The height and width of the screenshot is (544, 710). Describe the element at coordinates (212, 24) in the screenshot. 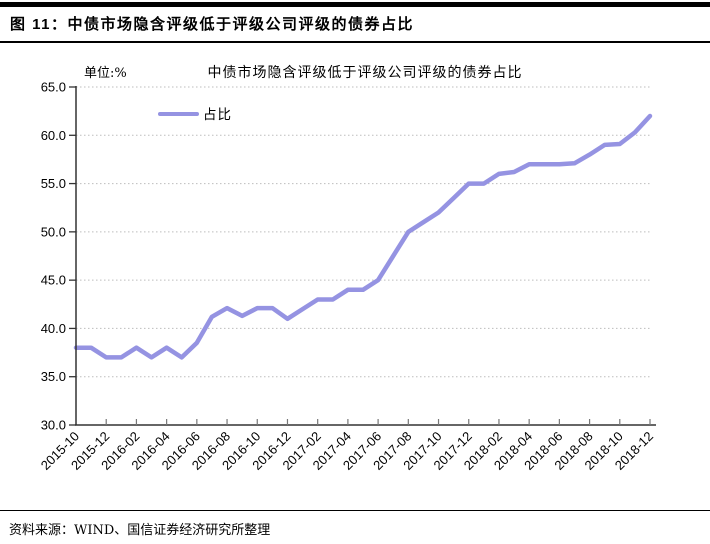

I see `figure-title: 图 11：中债市场隐含评级低于评级公司评级的债券占比` at that location.